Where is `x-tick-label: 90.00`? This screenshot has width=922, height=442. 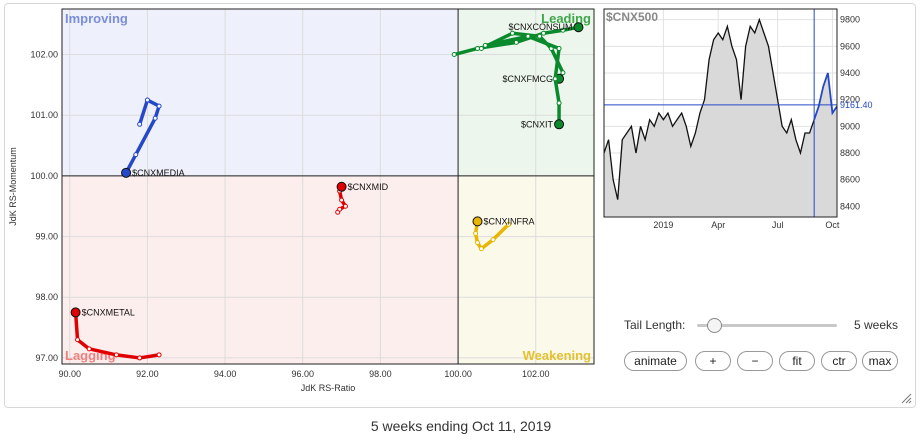
x-tick-label: 90.00 is located at coordinates (70, 374).